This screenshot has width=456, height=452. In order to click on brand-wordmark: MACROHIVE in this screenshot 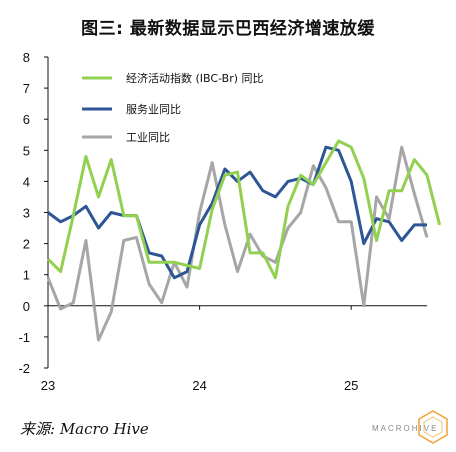, I will do `click(405, 428)`.